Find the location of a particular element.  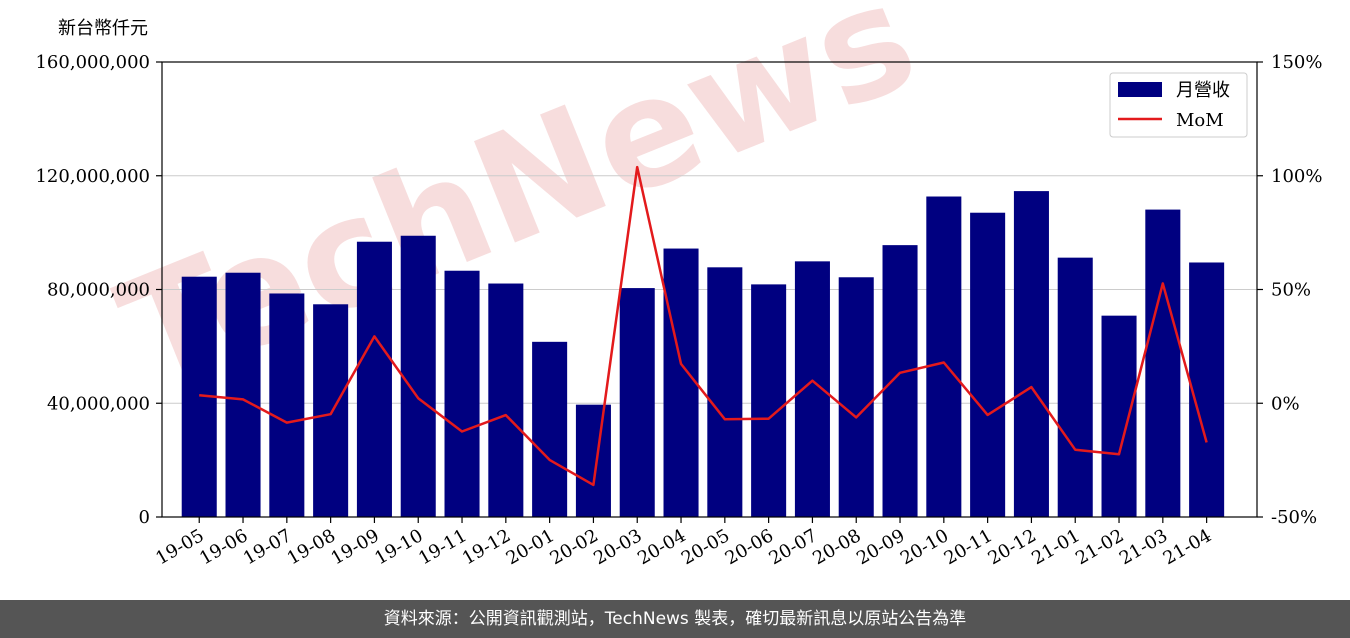

left-tick-label: 0 is located at coordinates (144, 517).